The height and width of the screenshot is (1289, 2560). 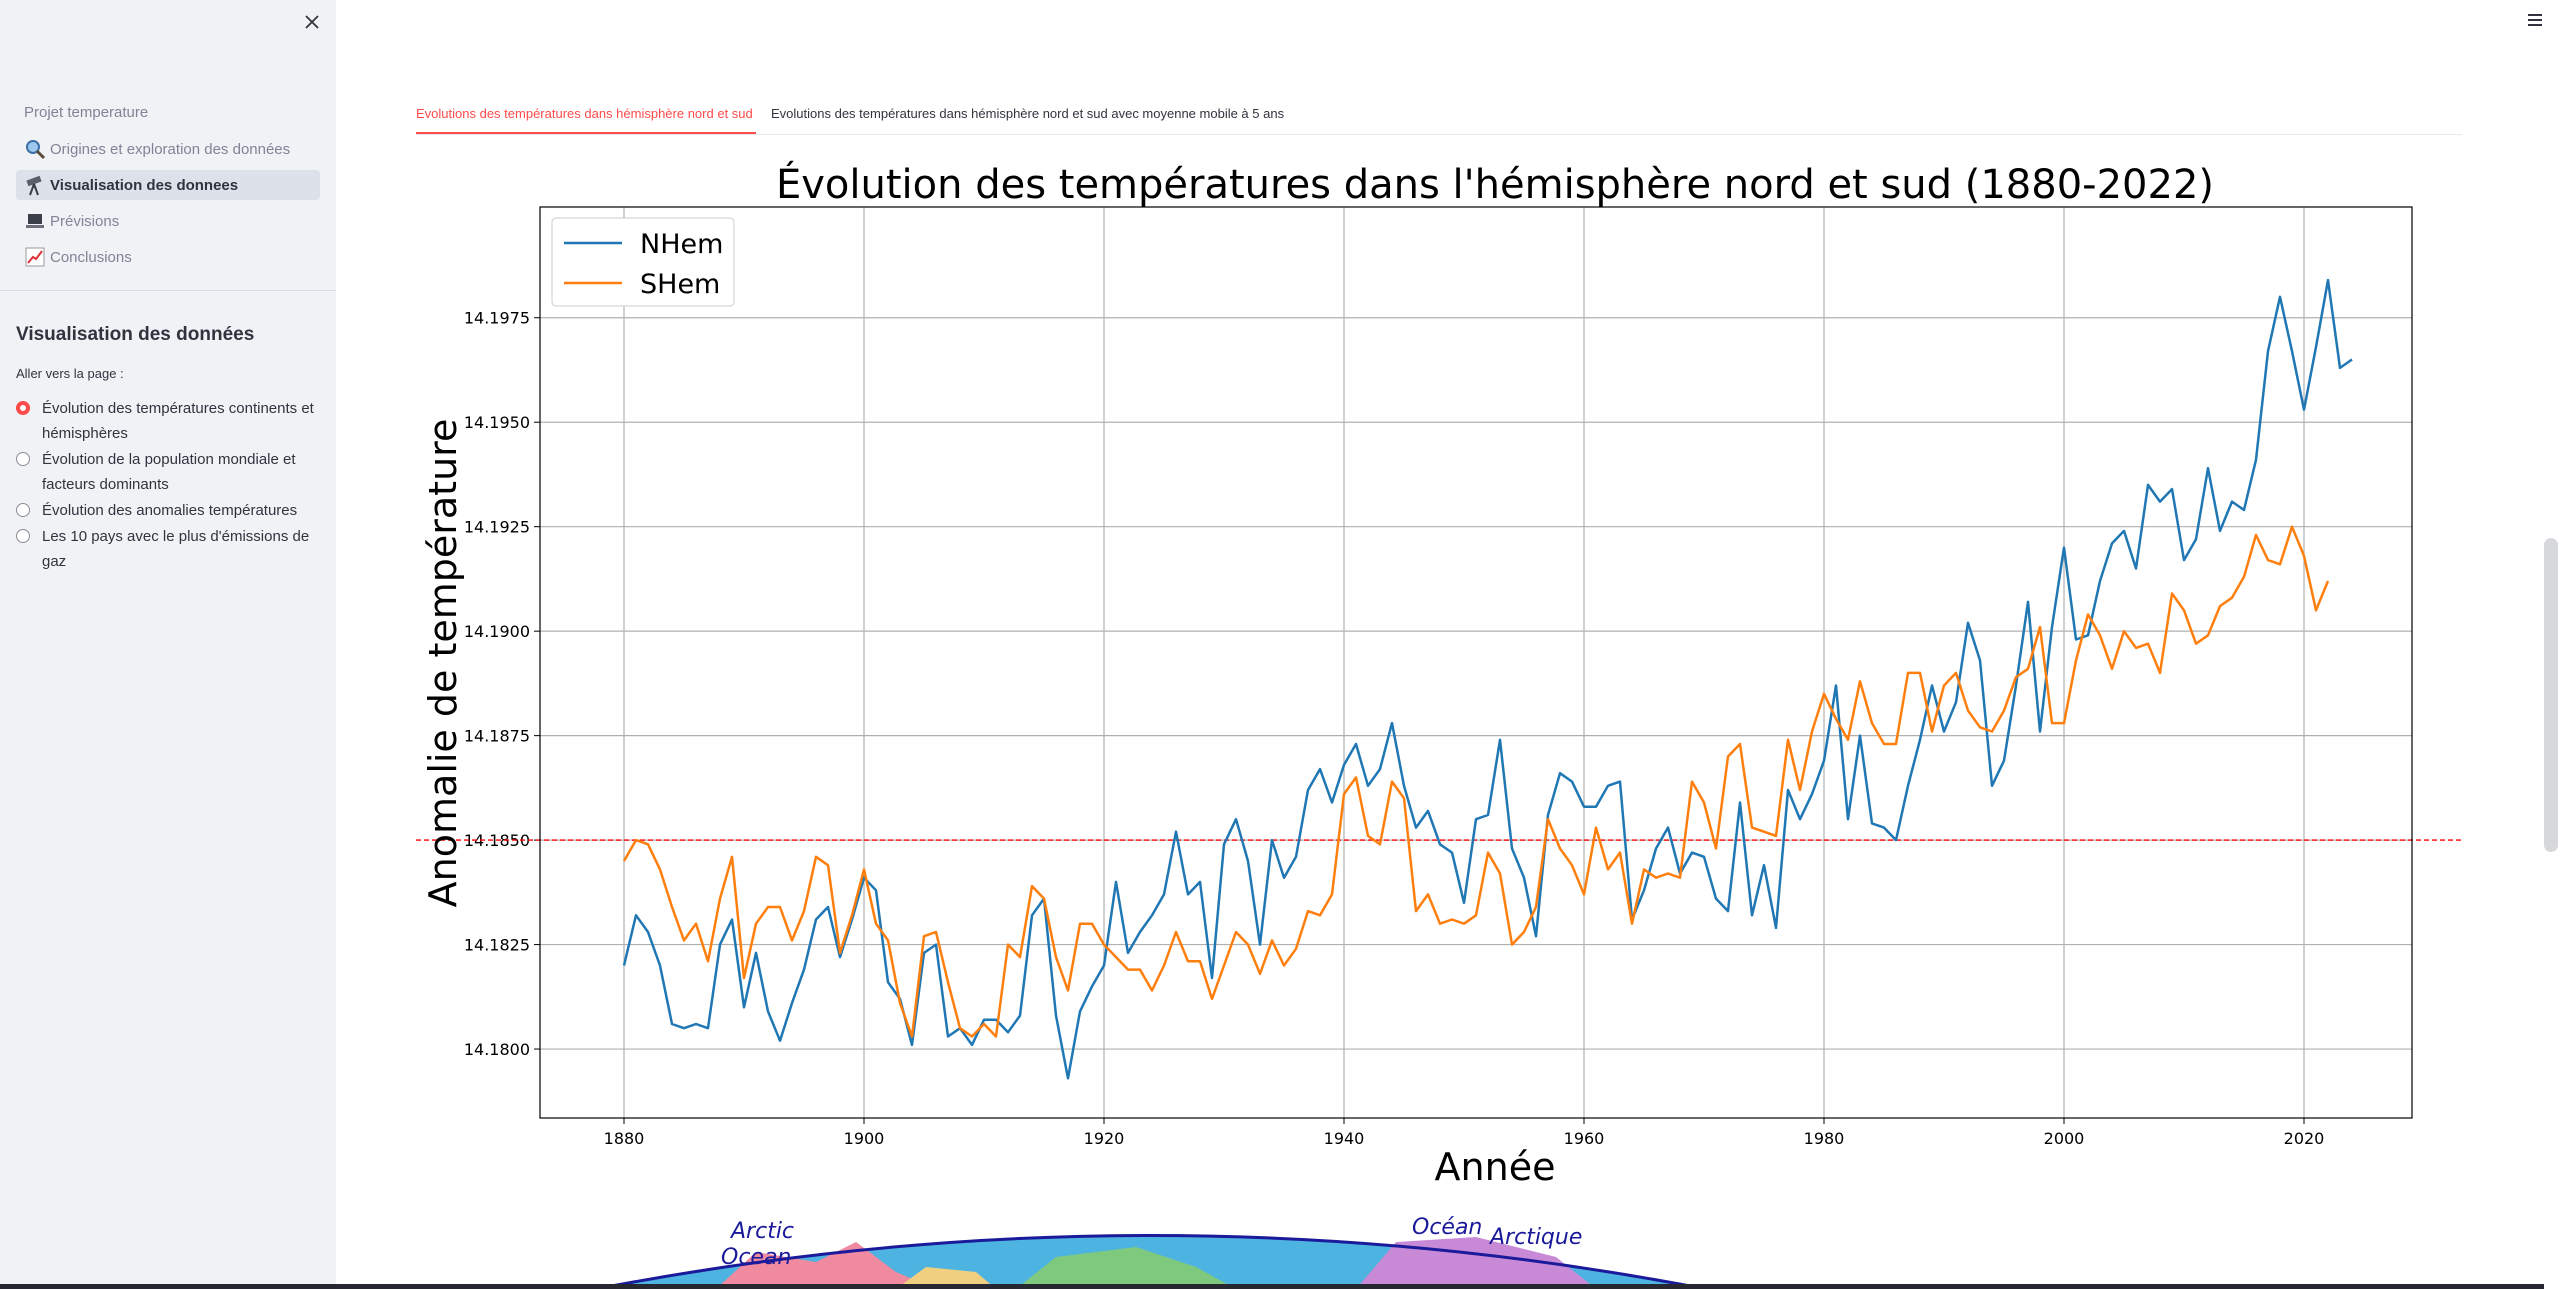 What do you see at coordinates (756, 1257) in the screenshot?
I see `map-label-ocean: Ocean` at bounding box center [756, 1257].